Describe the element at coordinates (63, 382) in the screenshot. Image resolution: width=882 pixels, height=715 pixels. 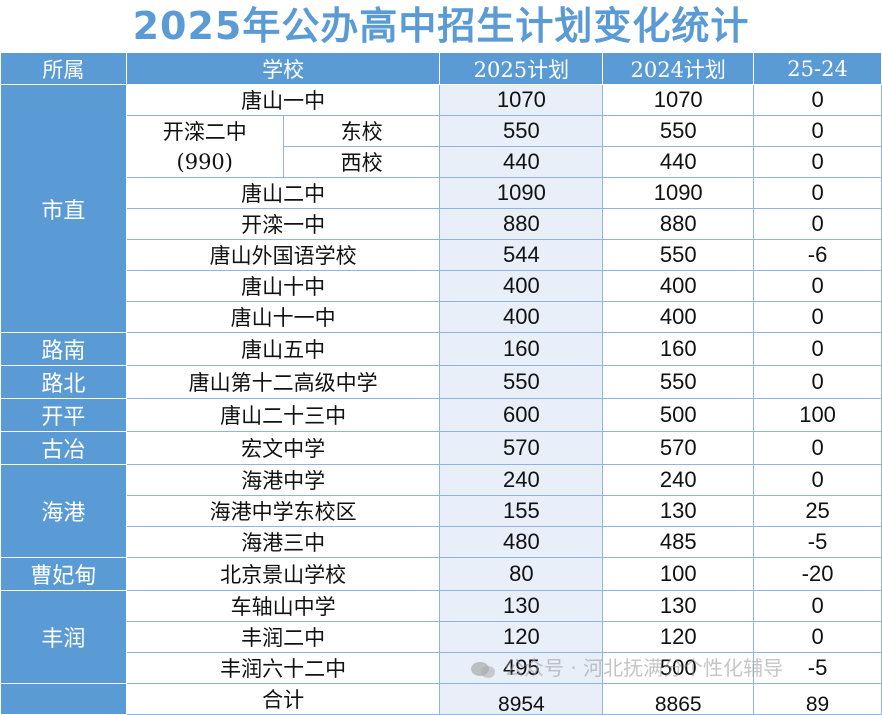
I see `district-cell: 路北` at that location.